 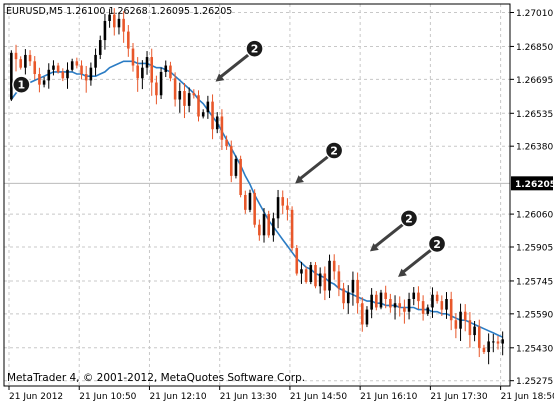 What do you see at coordinates (534, 81) in the screenshot?
I see `y-tick-label: 1.26695` at bounding box center [534, 81].